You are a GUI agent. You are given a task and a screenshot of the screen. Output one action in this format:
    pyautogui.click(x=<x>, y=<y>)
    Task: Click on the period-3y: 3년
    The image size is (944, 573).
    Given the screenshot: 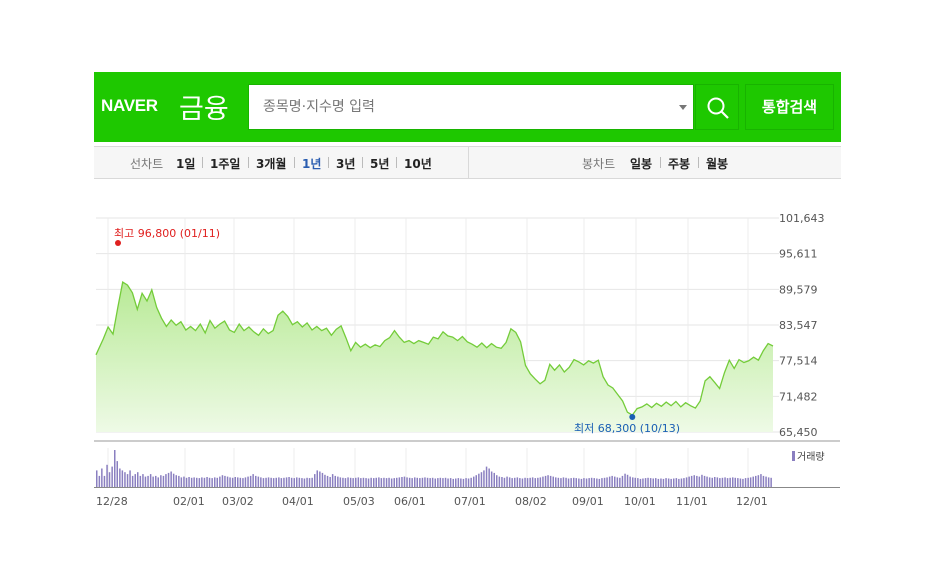 What is the action you would take?
    pyautogui.click(x=346, y=164)
    